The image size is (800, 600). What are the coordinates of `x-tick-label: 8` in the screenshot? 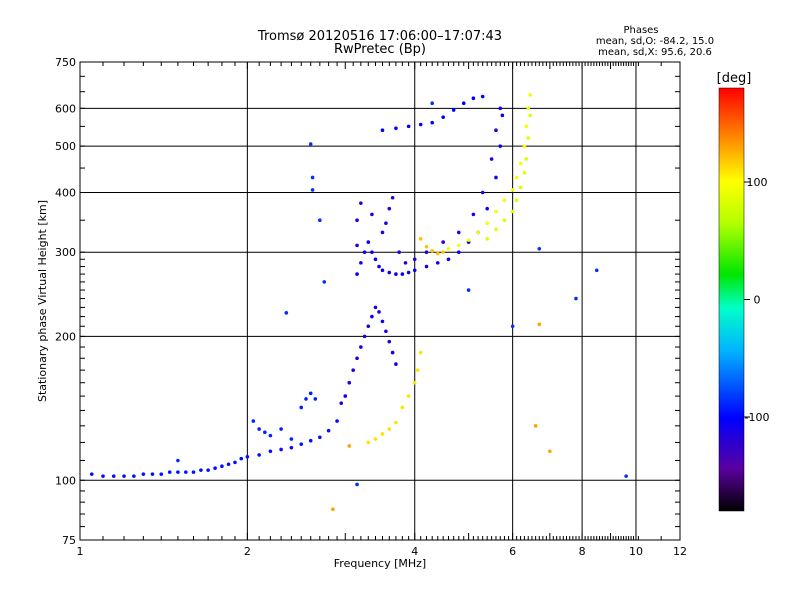 It's located at (582, 551).